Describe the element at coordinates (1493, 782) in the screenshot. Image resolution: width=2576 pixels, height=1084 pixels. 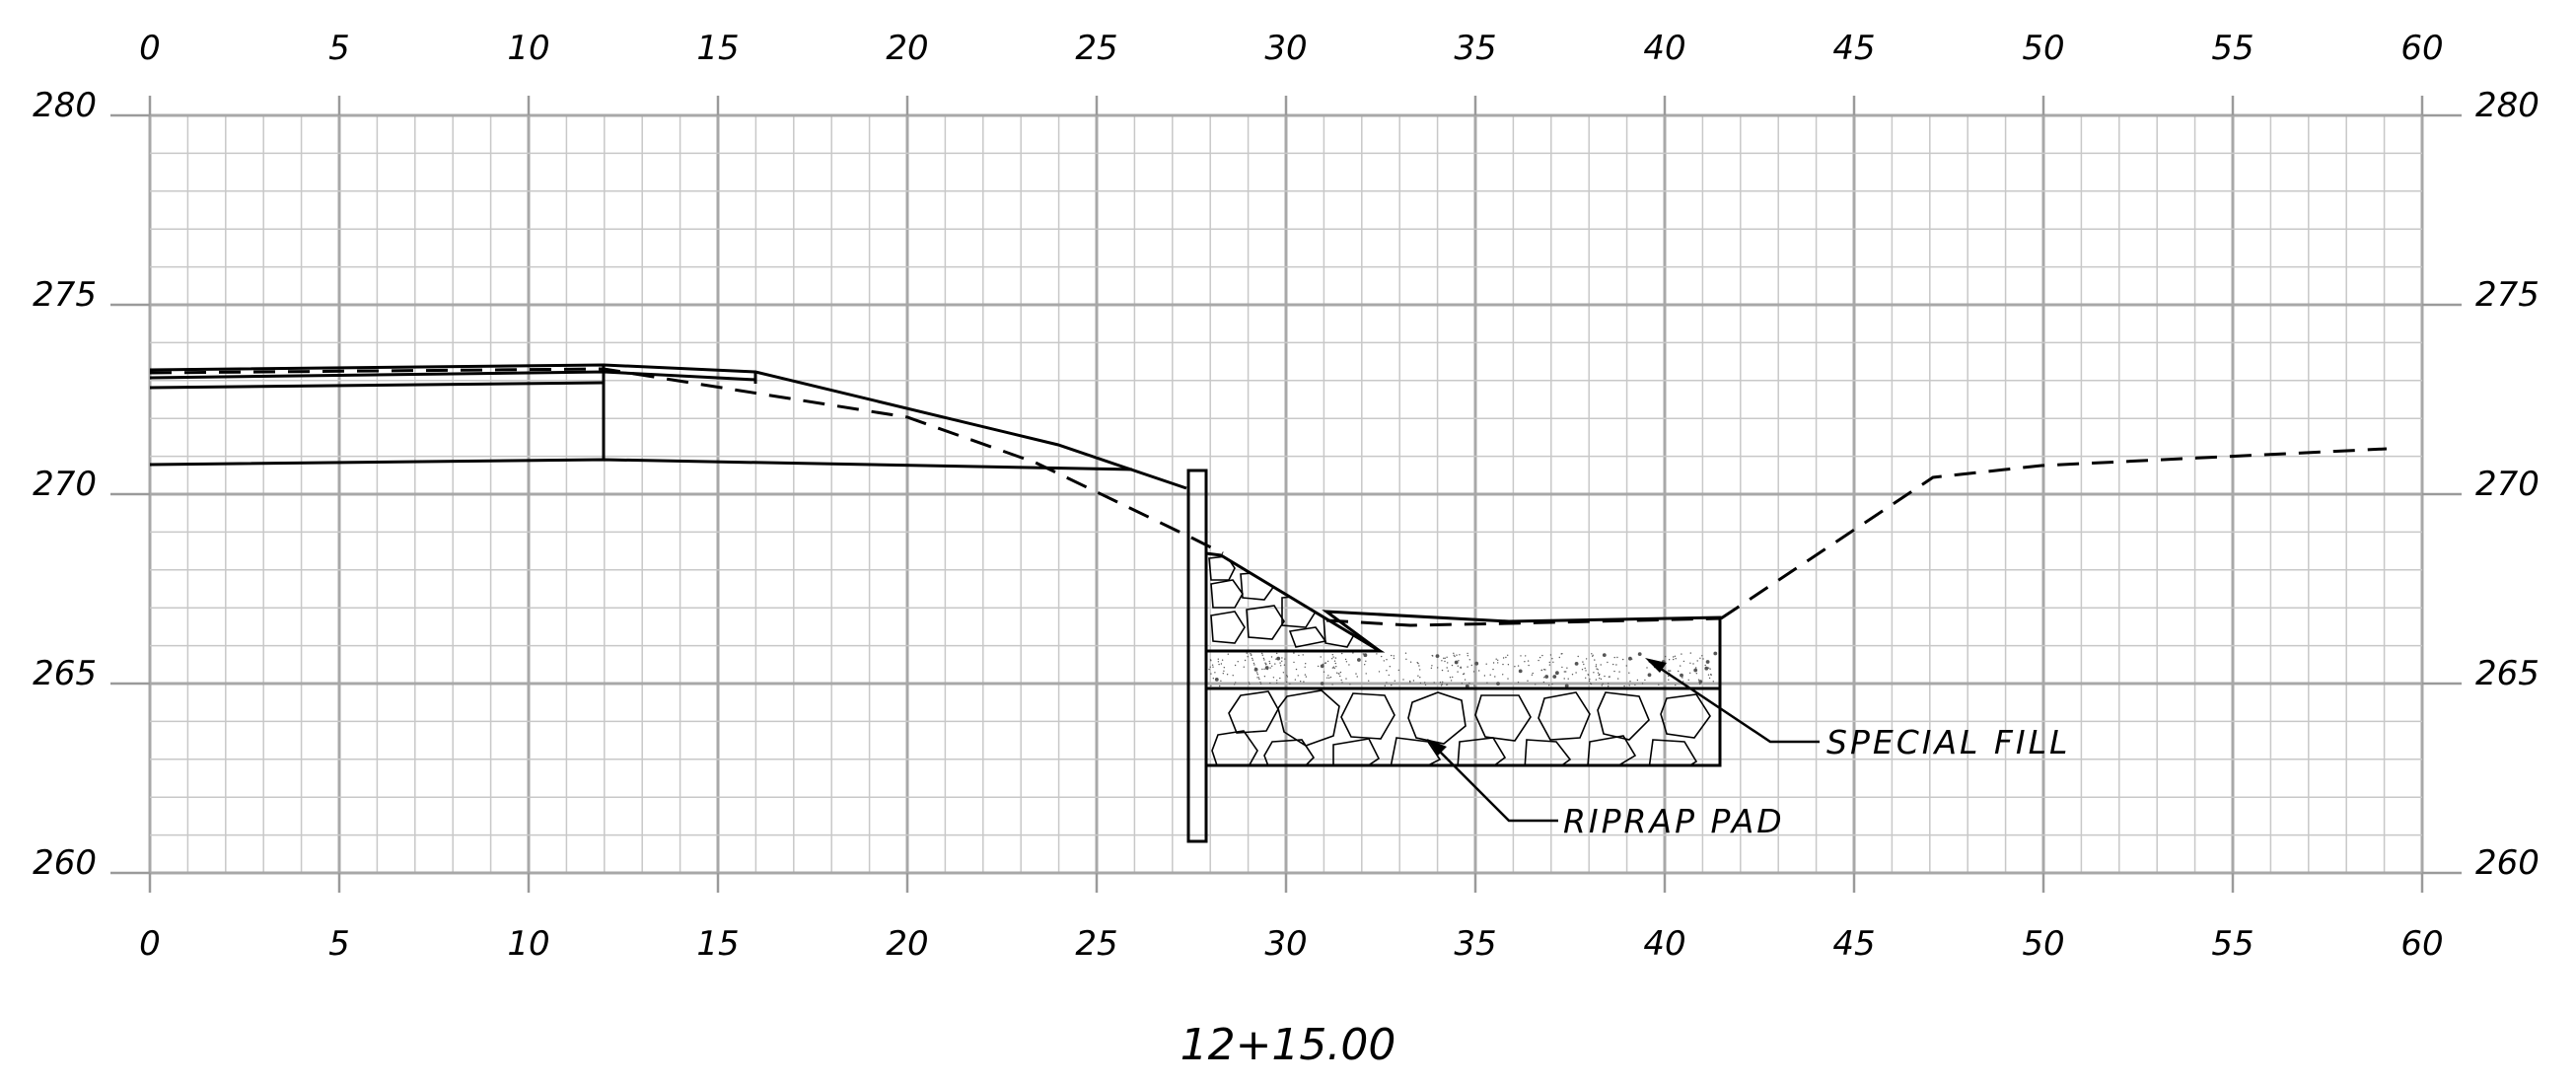
I see `riprap-pad-leader` at that location.